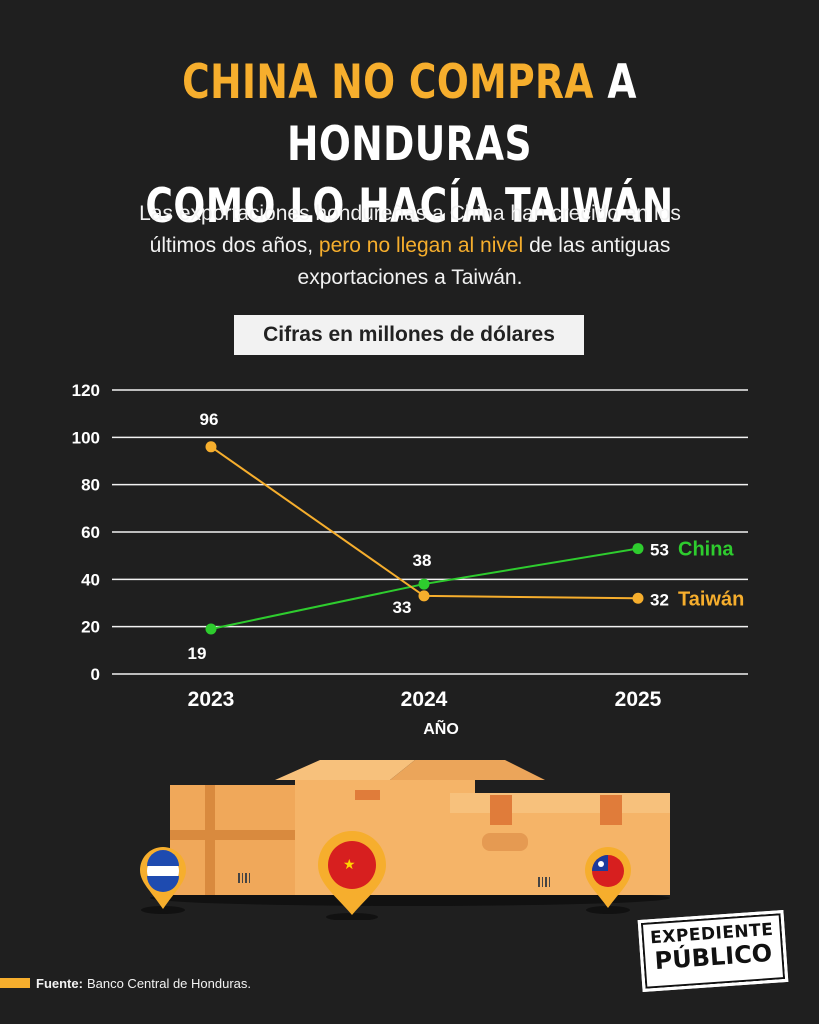  What do you see at coordinates (86, 437) in the screenshot?
I see `y-tick-label: 100` at bounding box center [86, 437].